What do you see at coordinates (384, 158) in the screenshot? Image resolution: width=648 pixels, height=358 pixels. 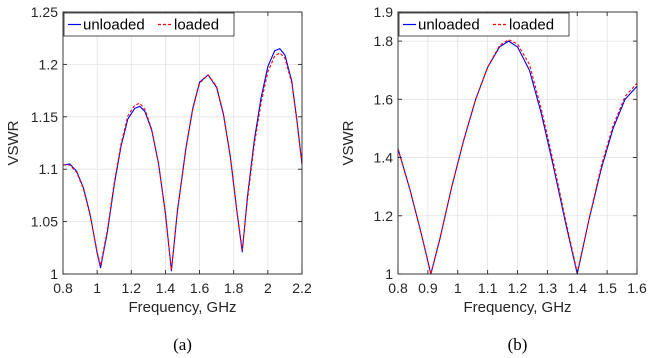 I see `y-tick-label: 1.4` at bounding box center [384, 158].